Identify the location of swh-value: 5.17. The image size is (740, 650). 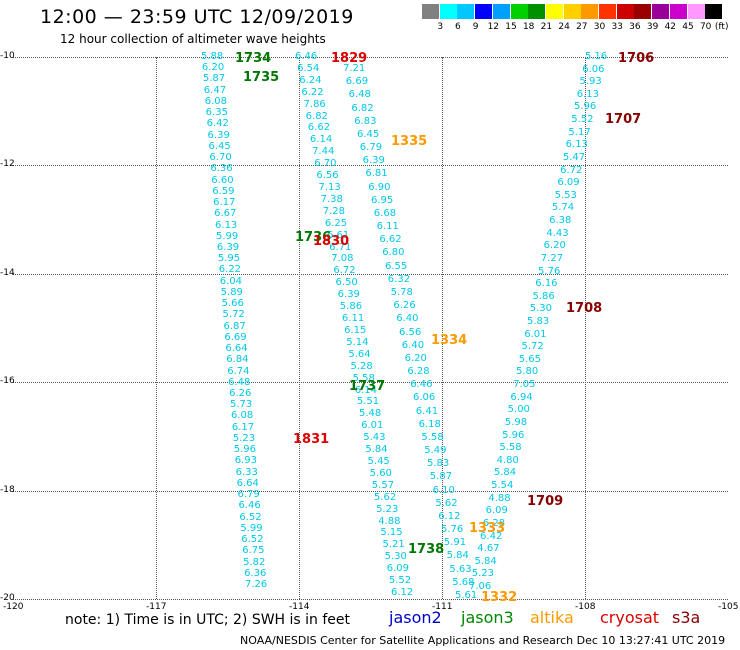
(579, 132).